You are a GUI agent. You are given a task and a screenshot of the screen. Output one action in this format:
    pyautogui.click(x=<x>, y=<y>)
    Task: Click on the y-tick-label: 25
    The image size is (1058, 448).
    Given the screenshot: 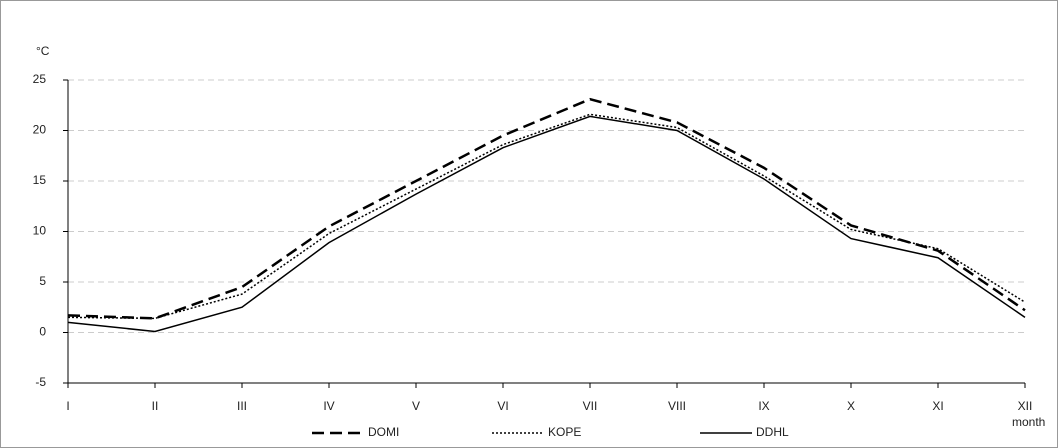 What is the action you would take?
    pyautogui.click(x=40, y=79)
    